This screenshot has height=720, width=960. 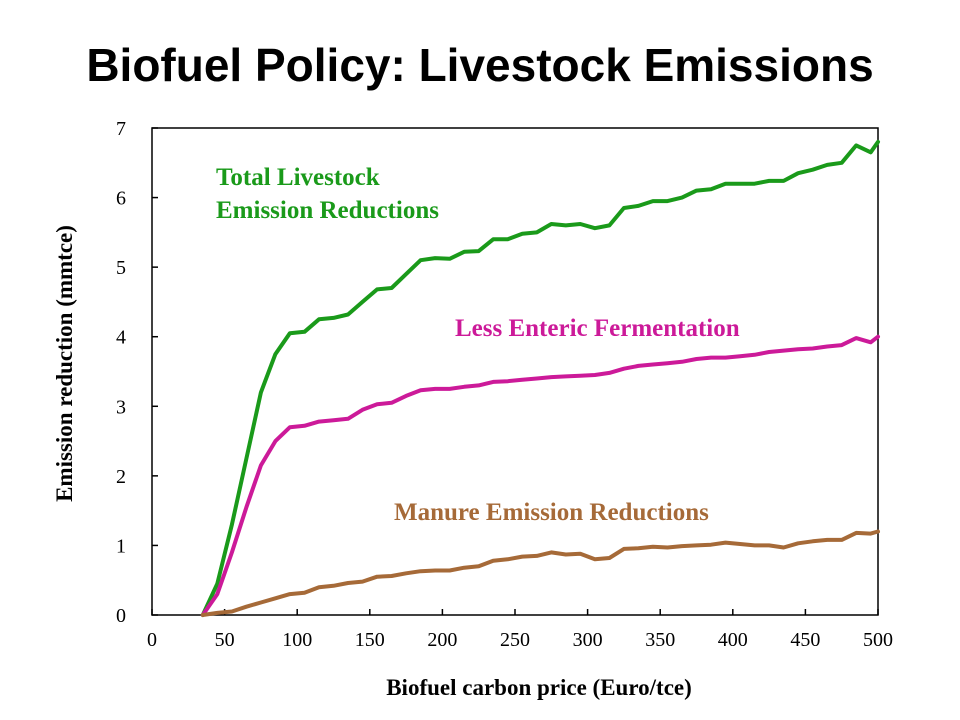 I want to click on x-tick-label: 400, so click(x=733, y=640).